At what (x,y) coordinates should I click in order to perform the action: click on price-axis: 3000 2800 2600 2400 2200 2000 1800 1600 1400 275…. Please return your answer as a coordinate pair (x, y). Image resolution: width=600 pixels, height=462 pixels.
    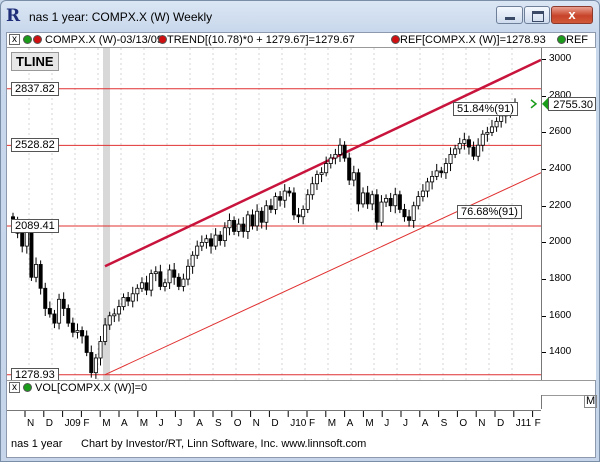
    Looking at the image, I should click on (568, 214).